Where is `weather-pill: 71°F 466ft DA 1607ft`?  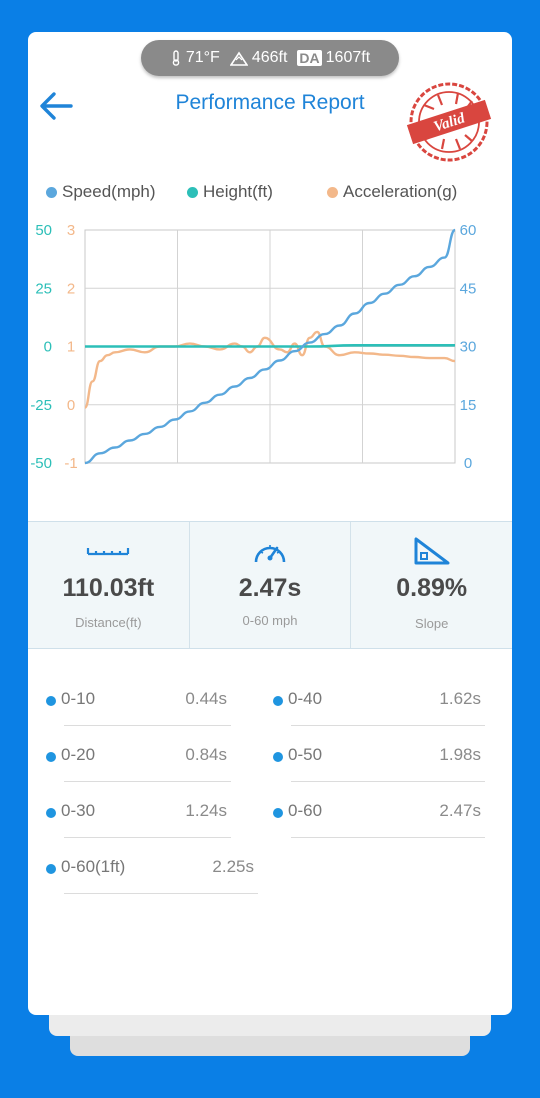
weather-pill: 71°F 466ft DA 1607ft is located at coordinates (270, 58).